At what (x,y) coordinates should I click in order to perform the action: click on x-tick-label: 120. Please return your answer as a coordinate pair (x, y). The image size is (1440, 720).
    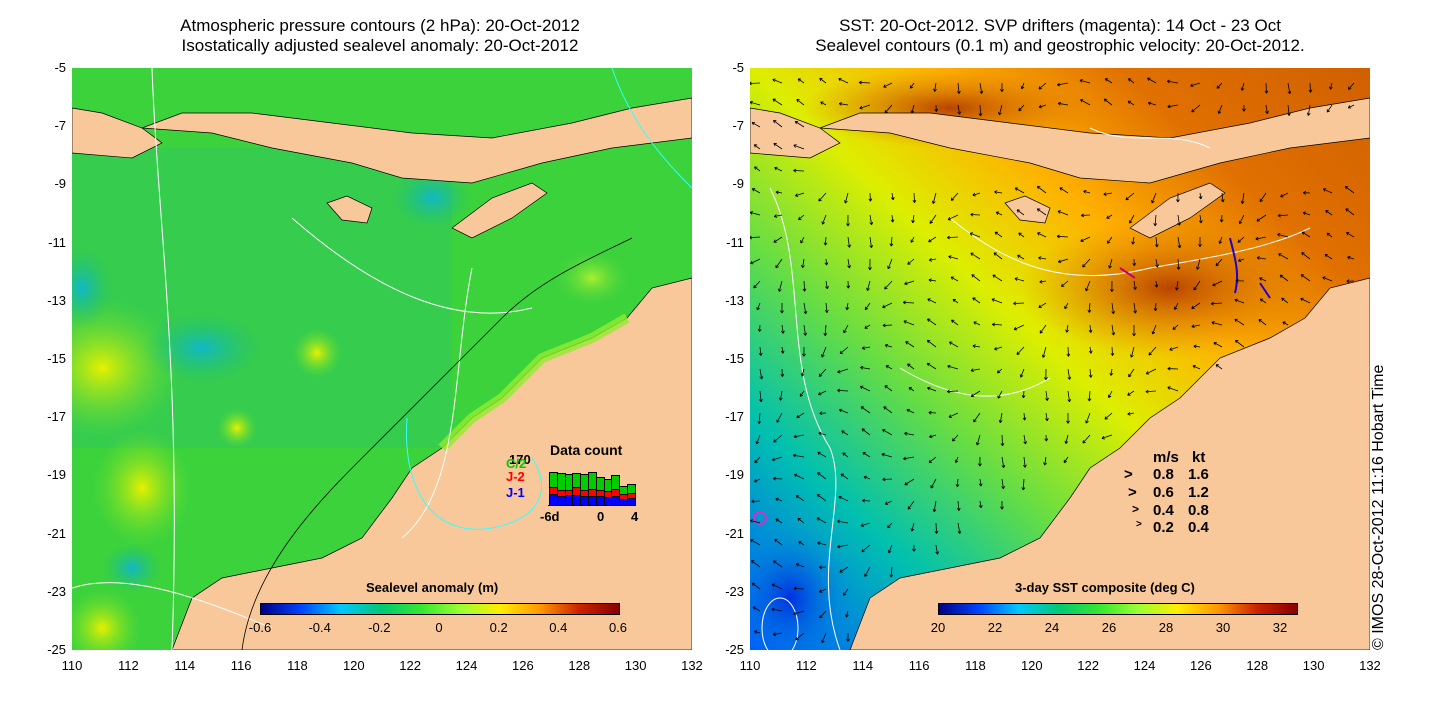
    Looking at the image, I should click on (353, 665).